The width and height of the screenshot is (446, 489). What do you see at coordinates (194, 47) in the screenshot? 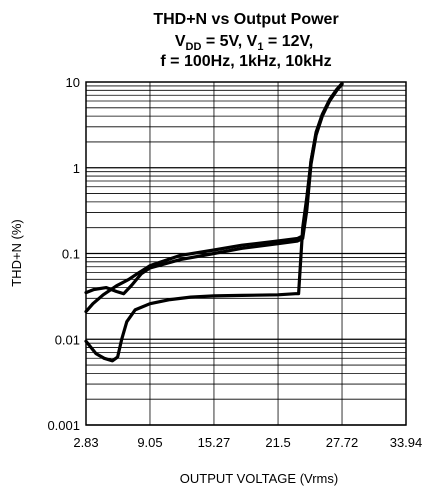
I see `title-vdd-sub: DD` at bounding box center [194, 47].